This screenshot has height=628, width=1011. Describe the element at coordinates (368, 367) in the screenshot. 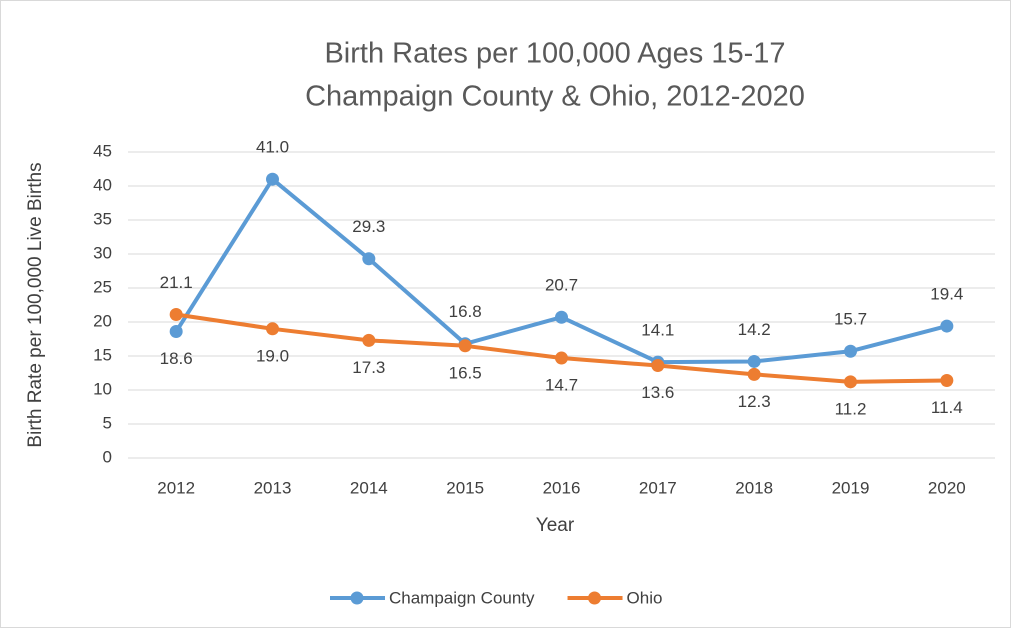

I see `data-label: 17.3` at that location.